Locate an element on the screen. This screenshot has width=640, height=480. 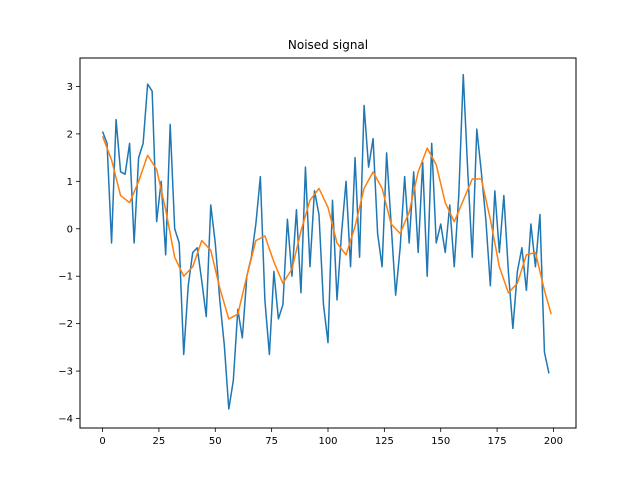
x-tick-label: 175 is located at coordinates (497, 441).